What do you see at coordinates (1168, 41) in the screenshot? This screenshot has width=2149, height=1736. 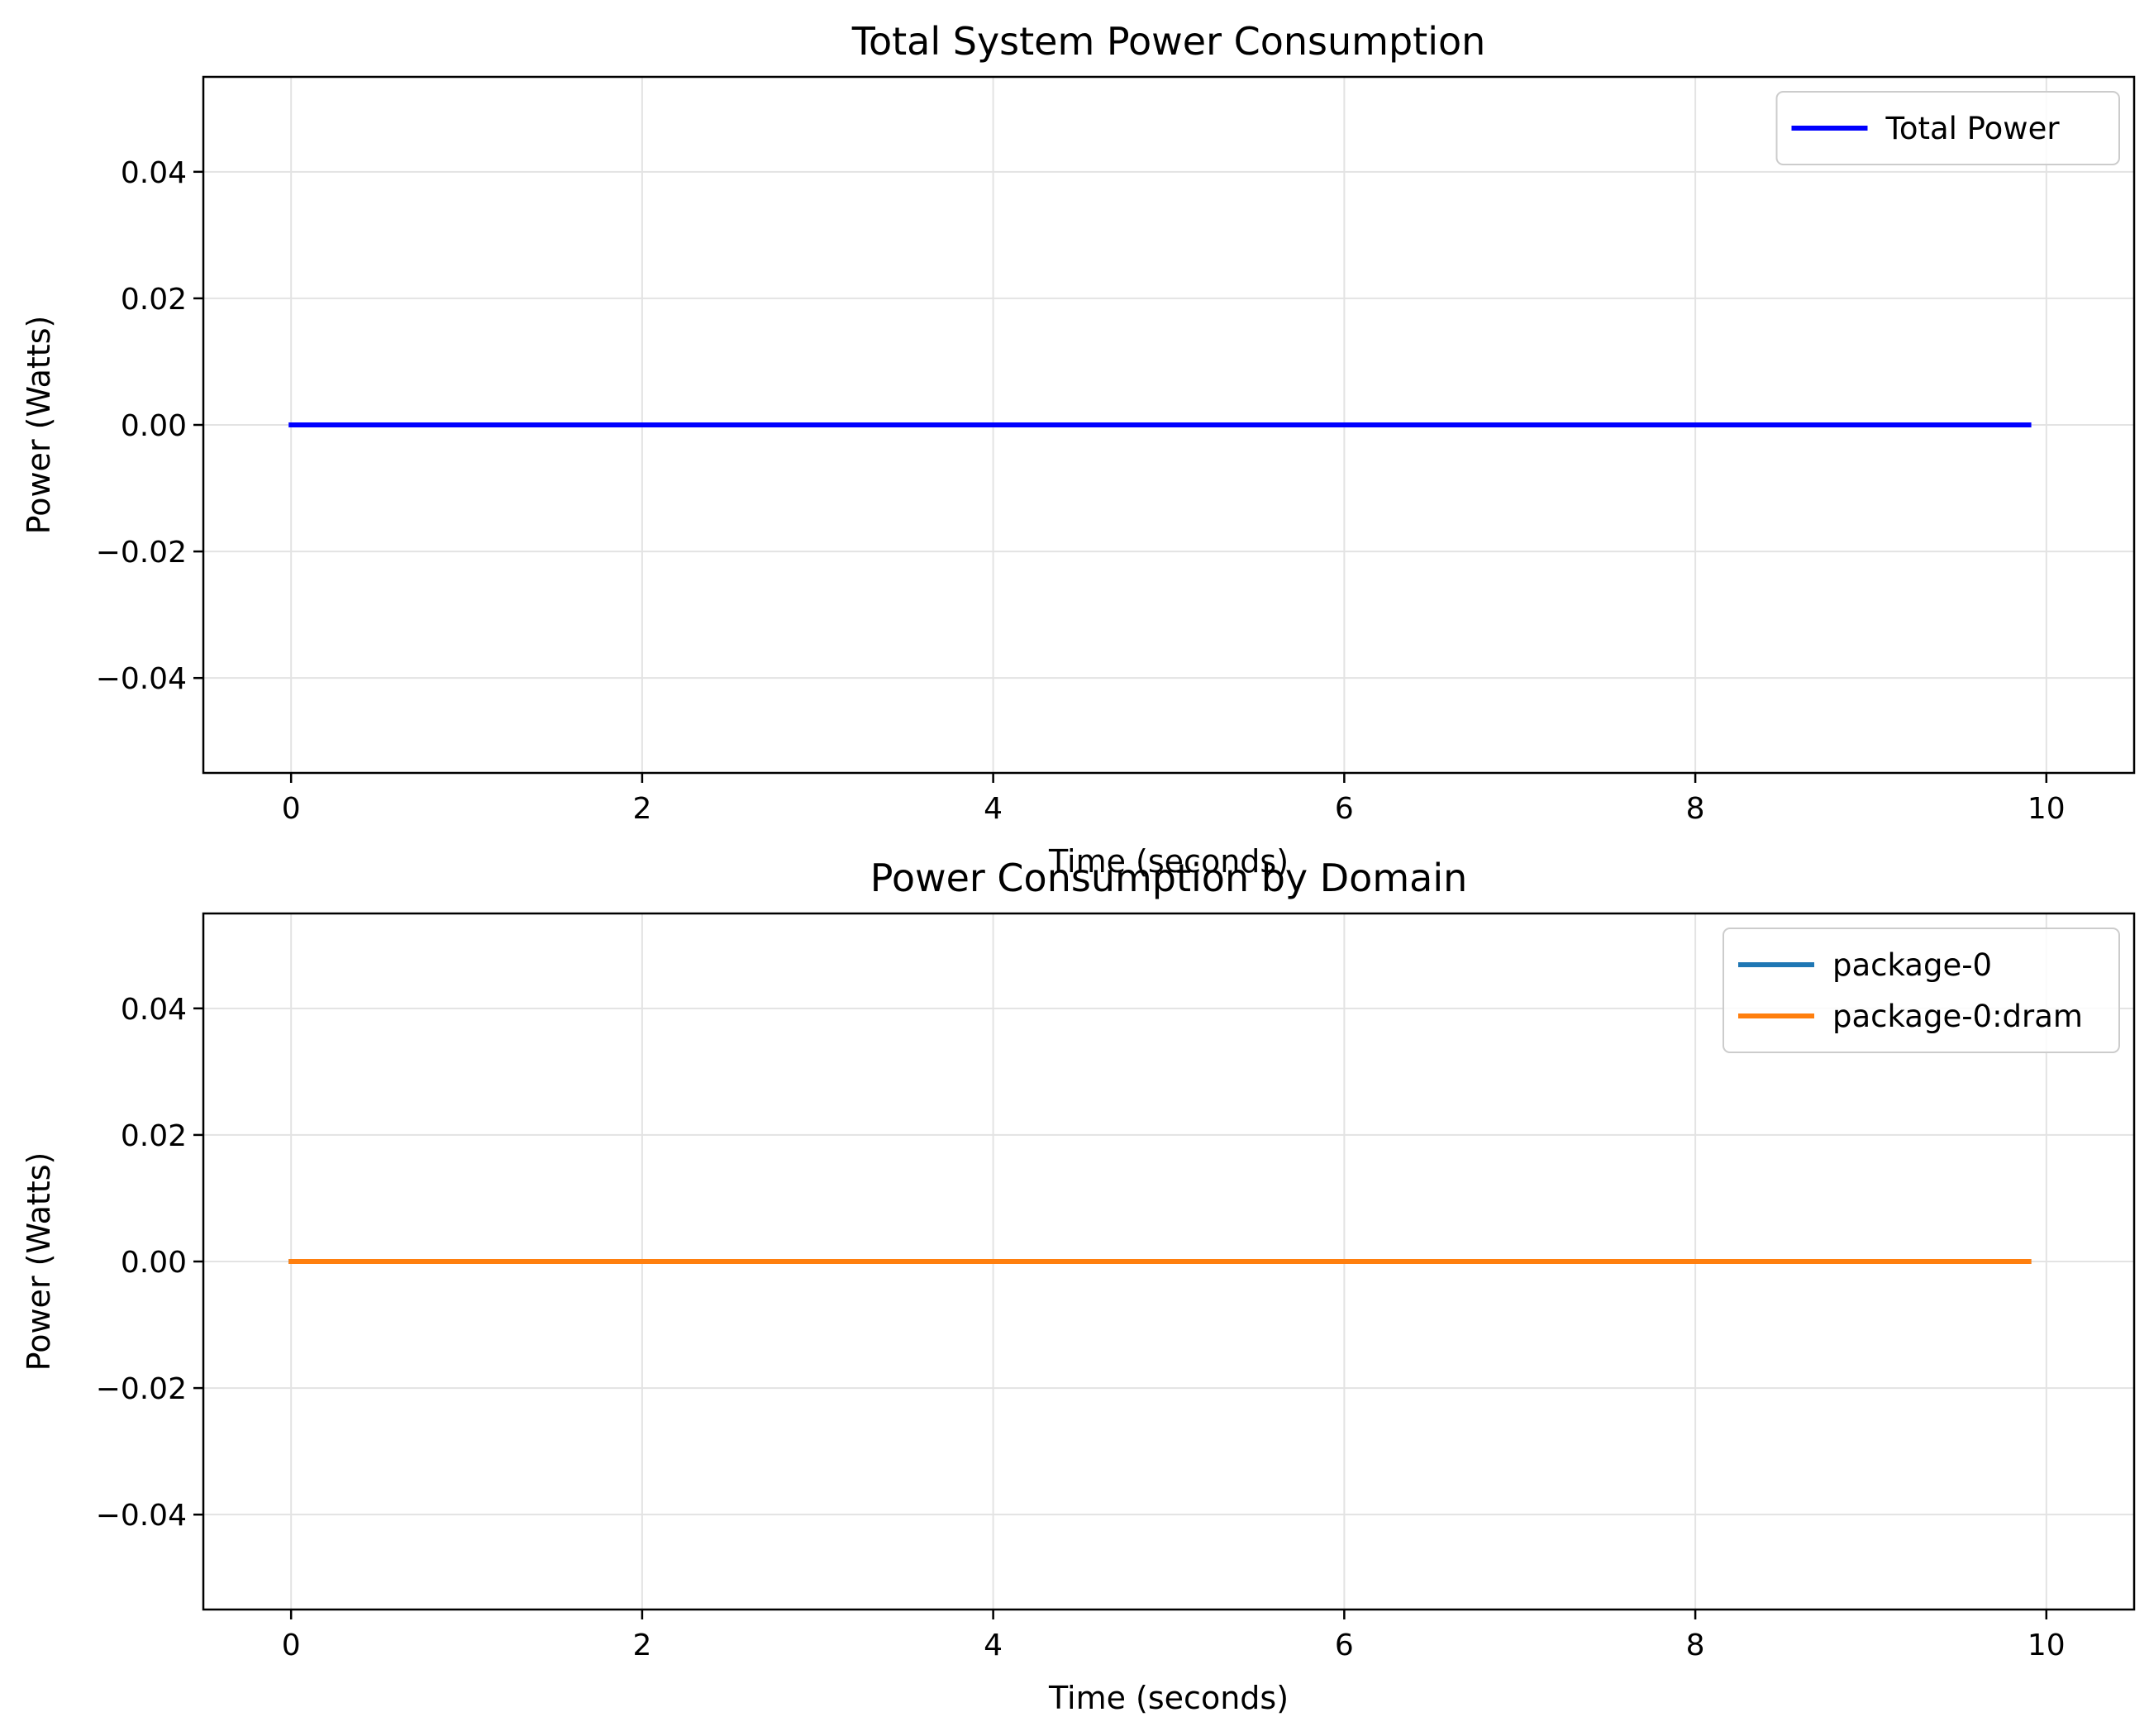 I see `chart-title: Total System Power Consumption` at bounding box center [1168, 41].